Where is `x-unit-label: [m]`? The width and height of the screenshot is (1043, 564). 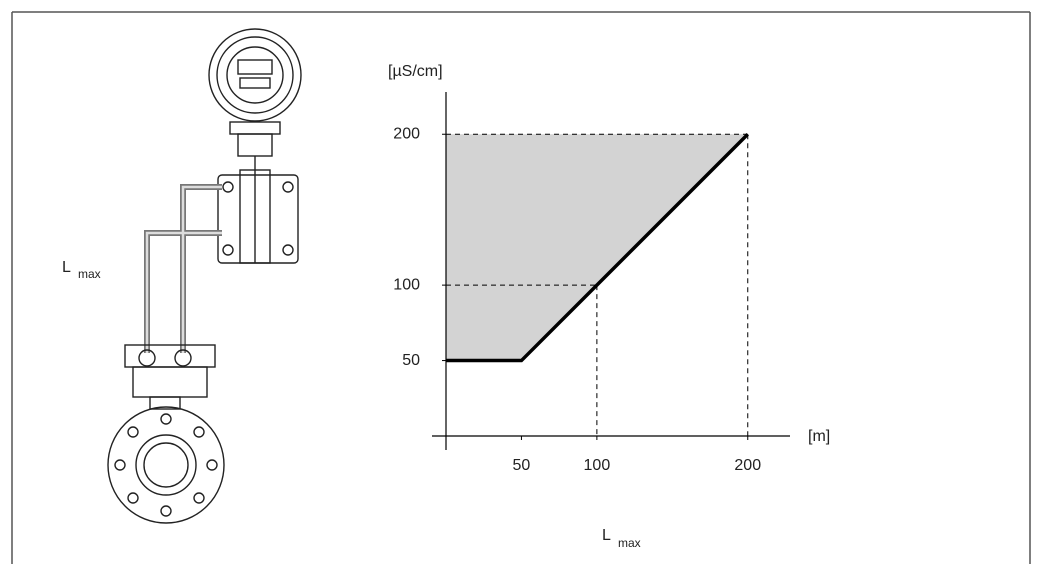
x-unit-label: [m] is located at coordinates (819, 436).